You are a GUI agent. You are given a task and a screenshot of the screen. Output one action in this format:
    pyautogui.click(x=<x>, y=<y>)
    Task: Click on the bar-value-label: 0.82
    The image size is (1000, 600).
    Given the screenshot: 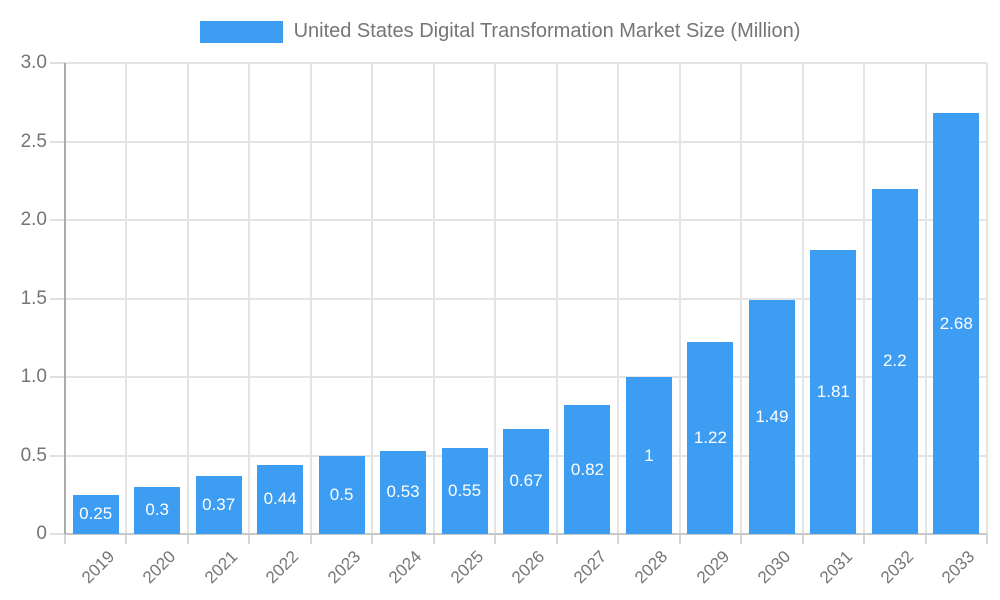 What is the action you would take?
    pyautogui.click(x=587, y=469)
    